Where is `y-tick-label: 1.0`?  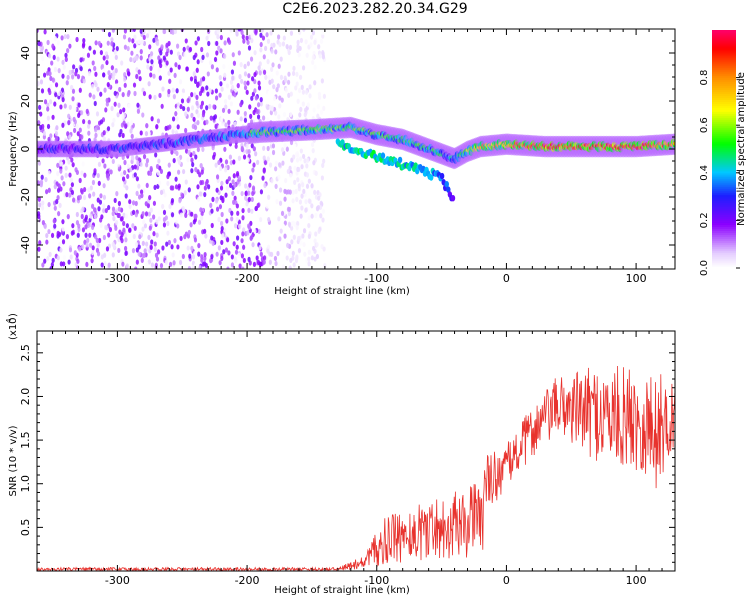
y-tick-label: 1.0 is located at coordinates (25, 484).